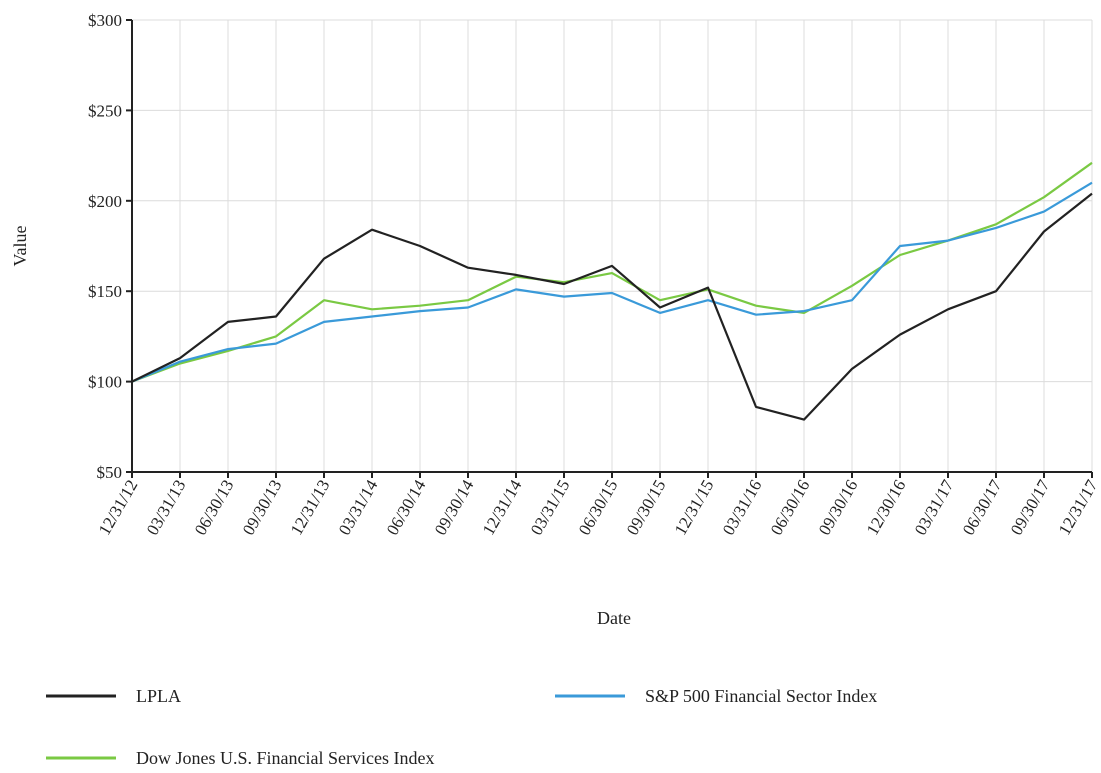  What do you see at coordinates (105, 291) in the screenshot?
I see `y-tick-label: $150` at bounding box center [105, 291].